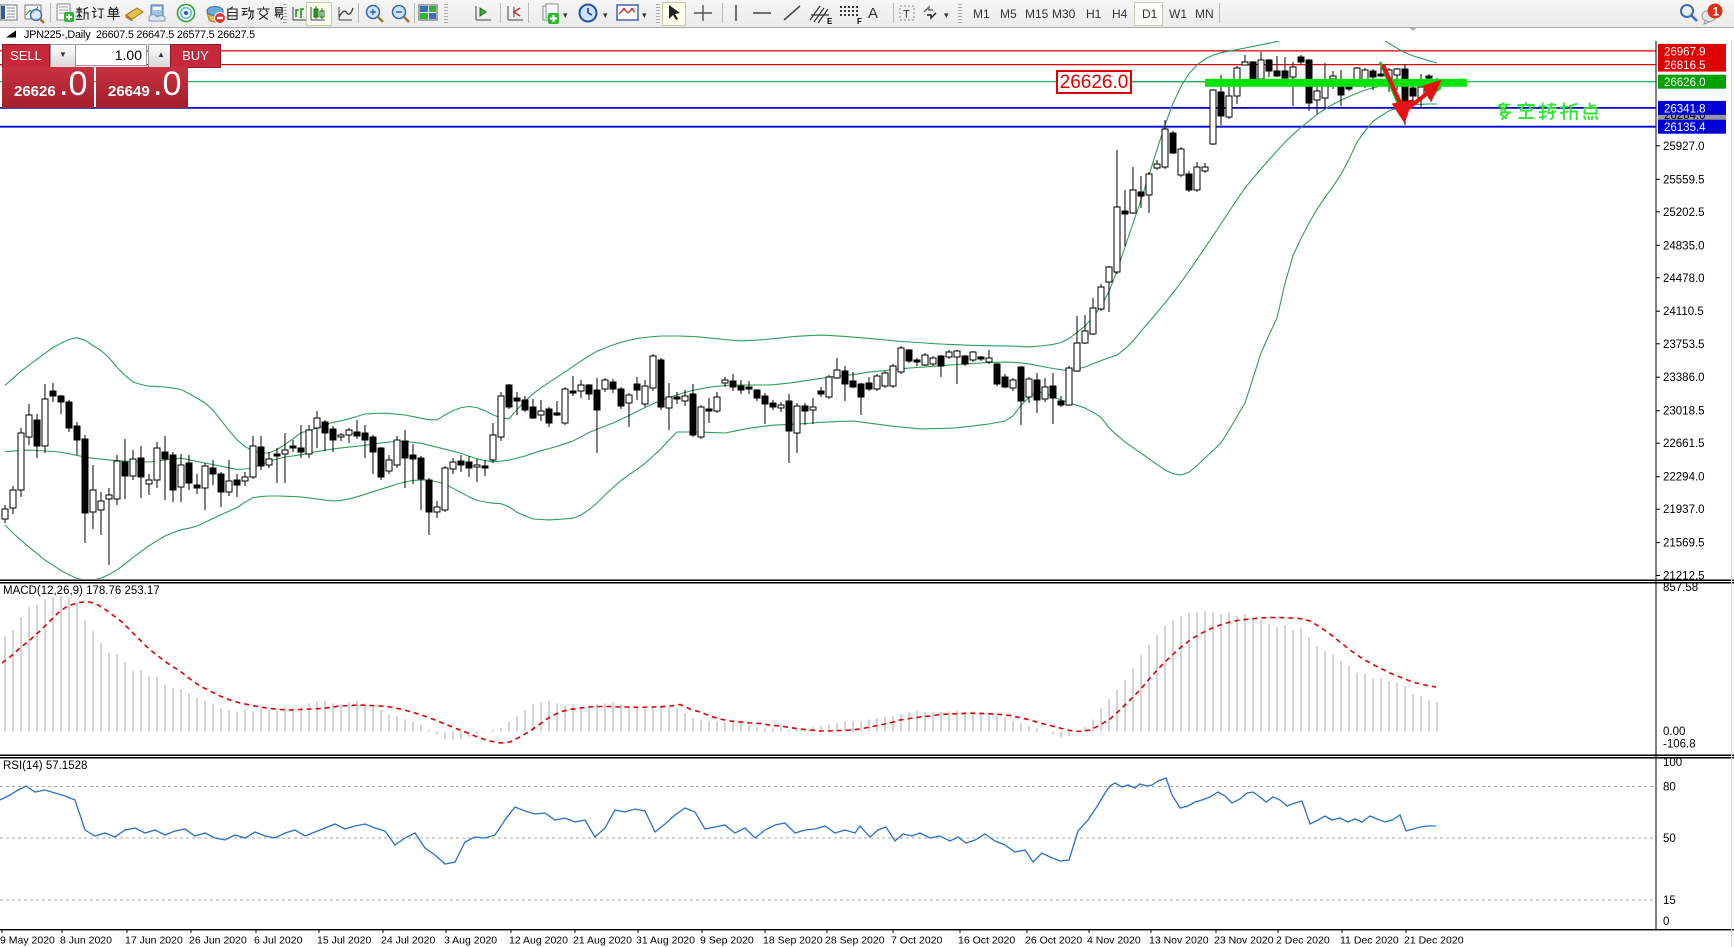  Describe the element at coordinates (218, 941) in the screenshot. I see `svg-text: 26 Jun 2020` at that location.